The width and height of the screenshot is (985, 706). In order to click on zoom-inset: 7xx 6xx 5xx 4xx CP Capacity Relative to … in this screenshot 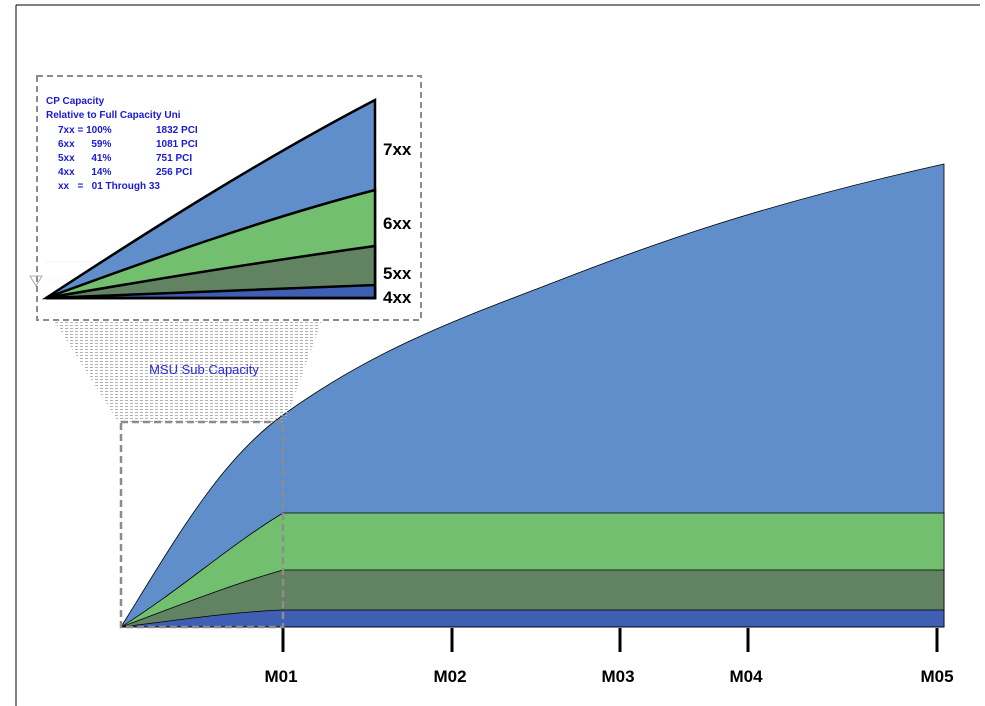, I will do `click(225, 198)`.